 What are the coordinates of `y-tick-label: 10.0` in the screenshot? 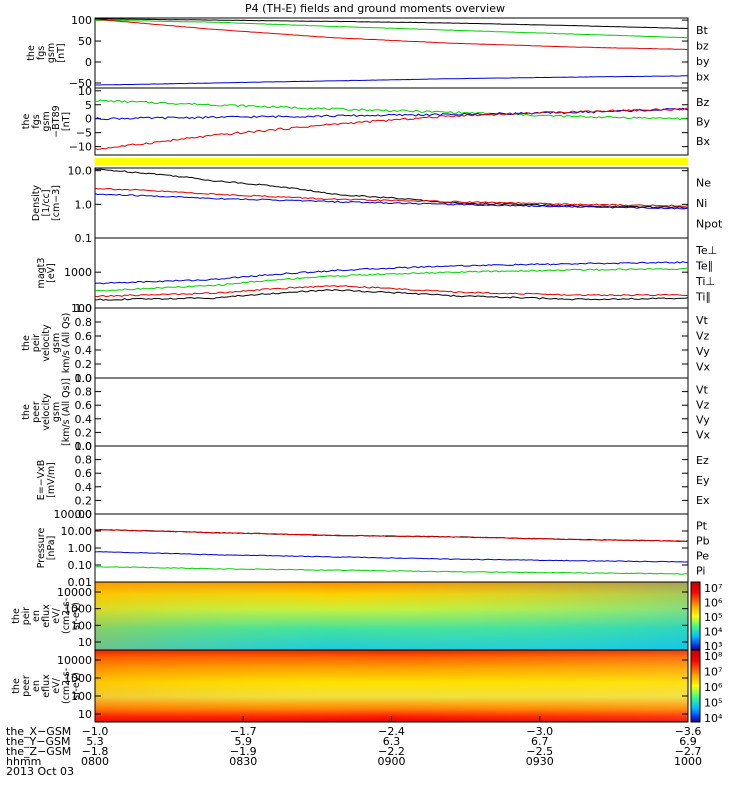 It's located at (80, 171).